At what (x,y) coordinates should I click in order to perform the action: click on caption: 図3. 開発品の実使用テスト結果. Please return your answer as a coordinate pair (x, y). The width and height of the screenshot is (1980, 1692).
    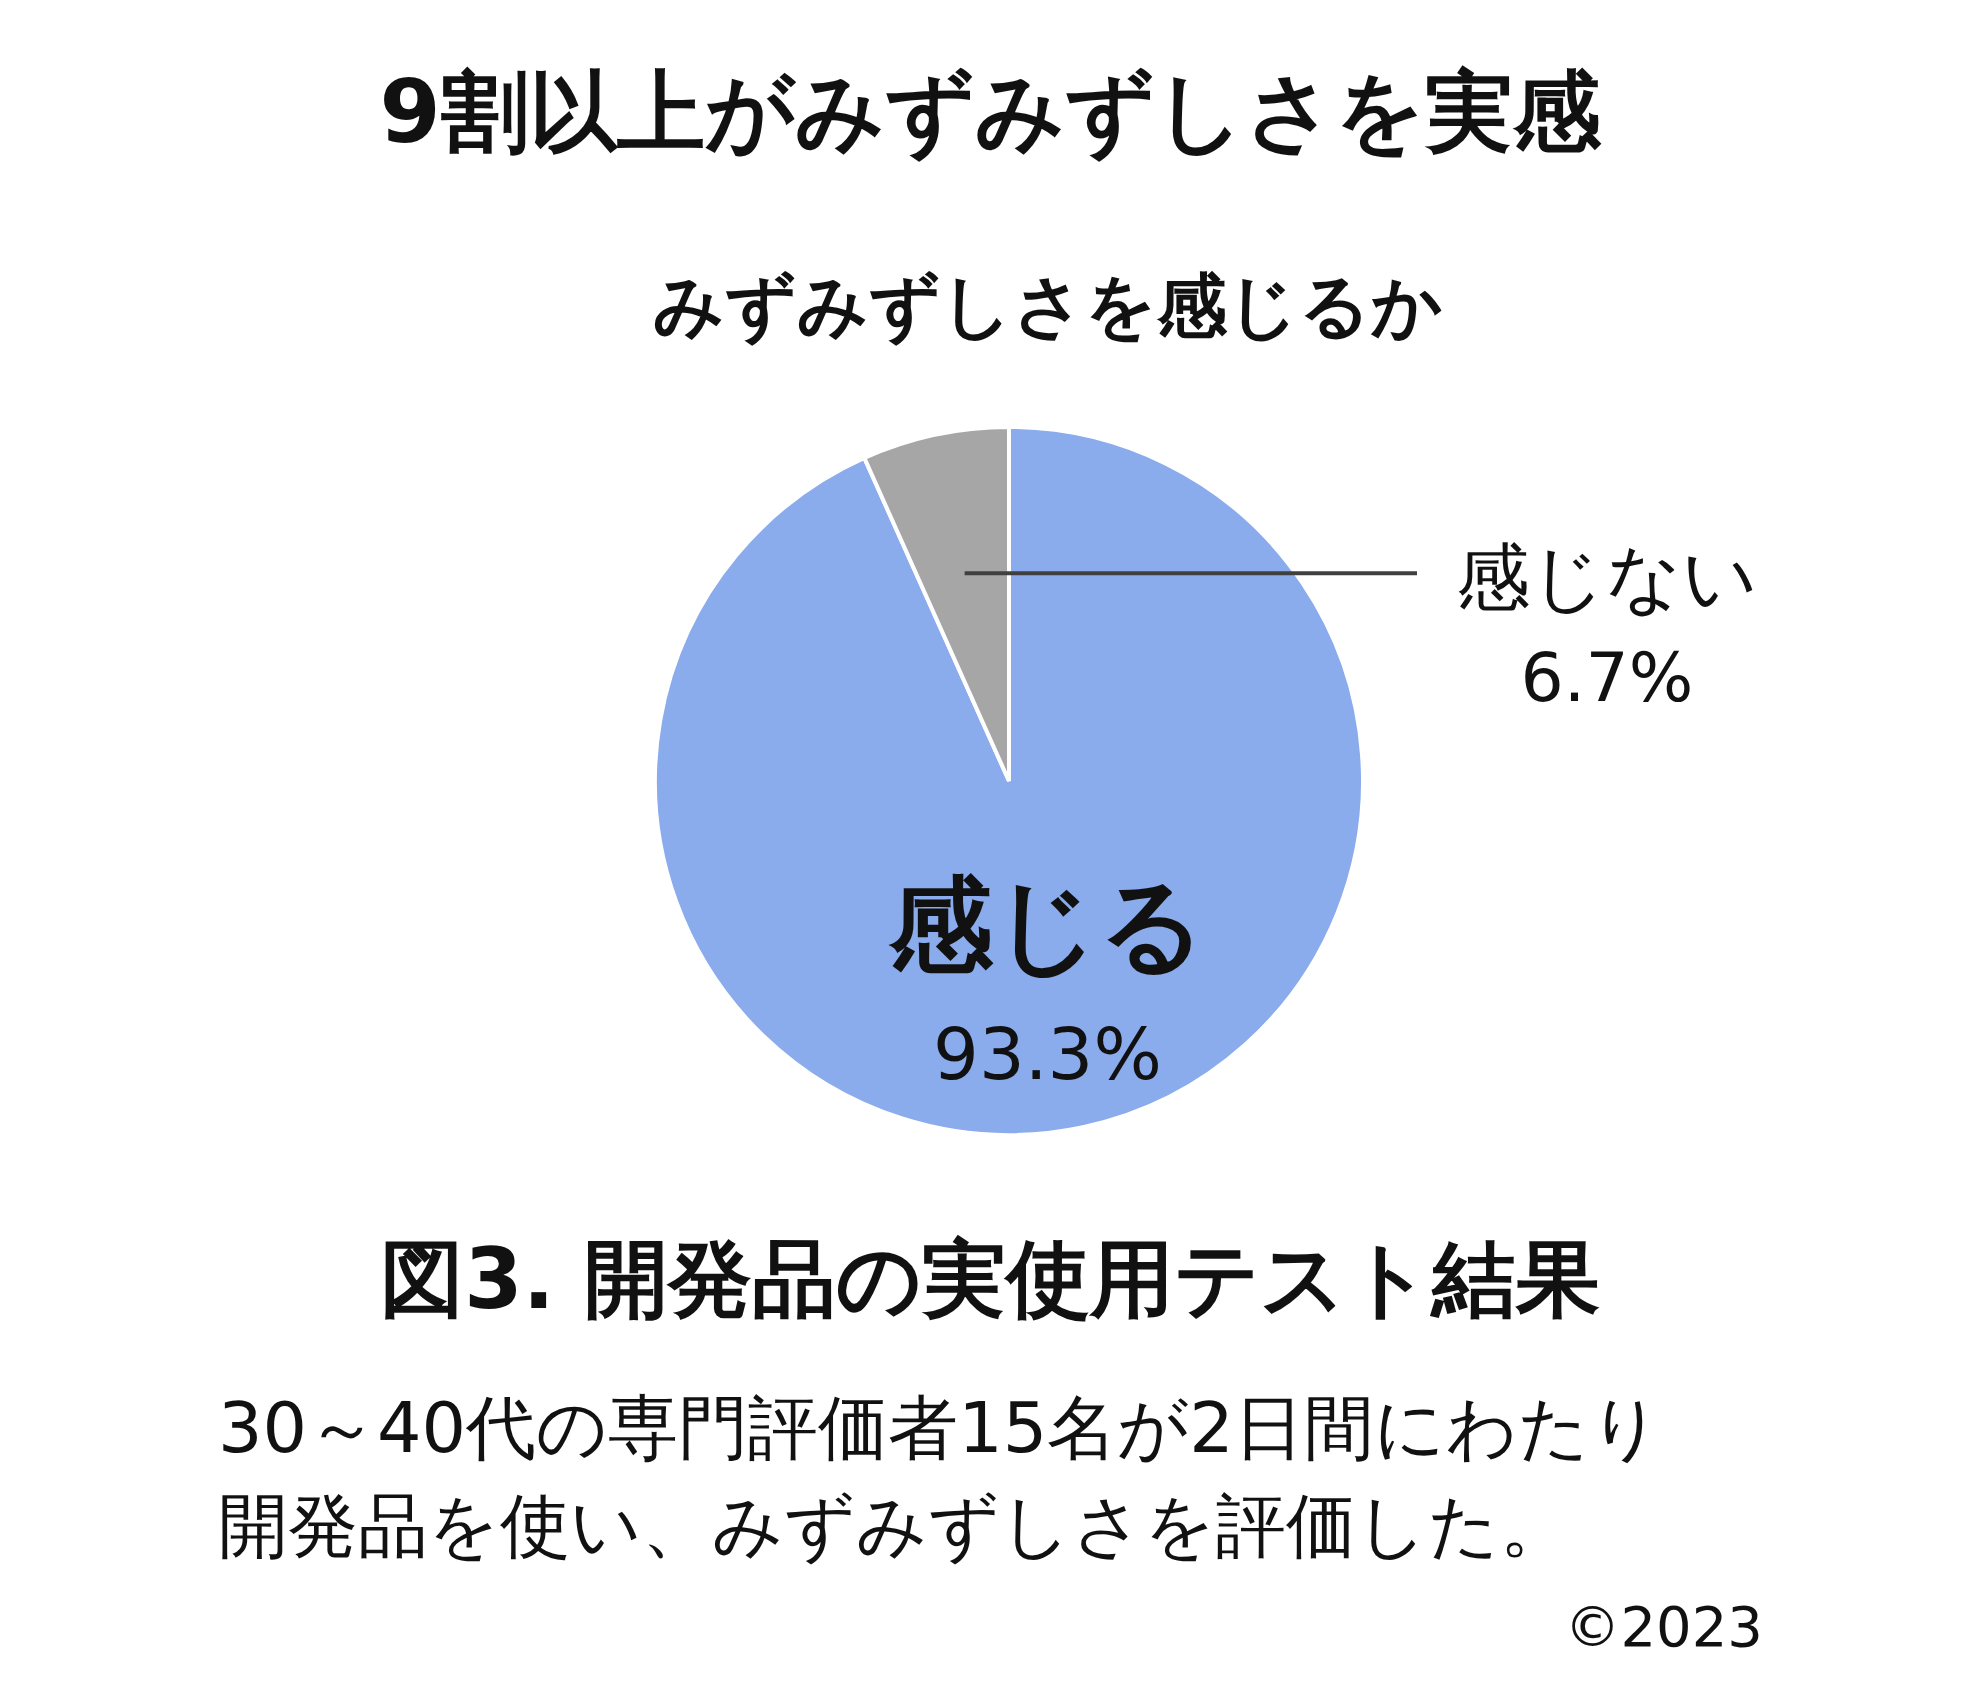
    Looking at the image, I should click on (990, 1279).